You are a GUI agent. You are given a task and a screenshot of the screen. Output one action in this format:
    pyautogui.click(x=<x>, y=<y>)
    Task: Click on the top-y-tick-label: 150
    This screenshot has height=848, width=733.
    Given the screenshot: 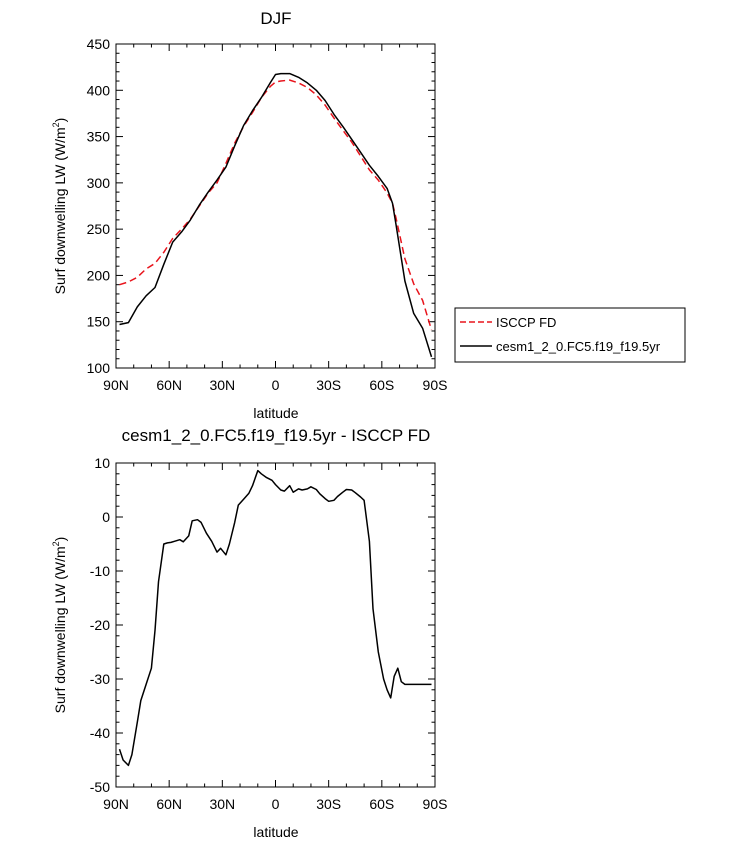 What is the action you would take?
    pyautogui.click(x=99, y=322)
    